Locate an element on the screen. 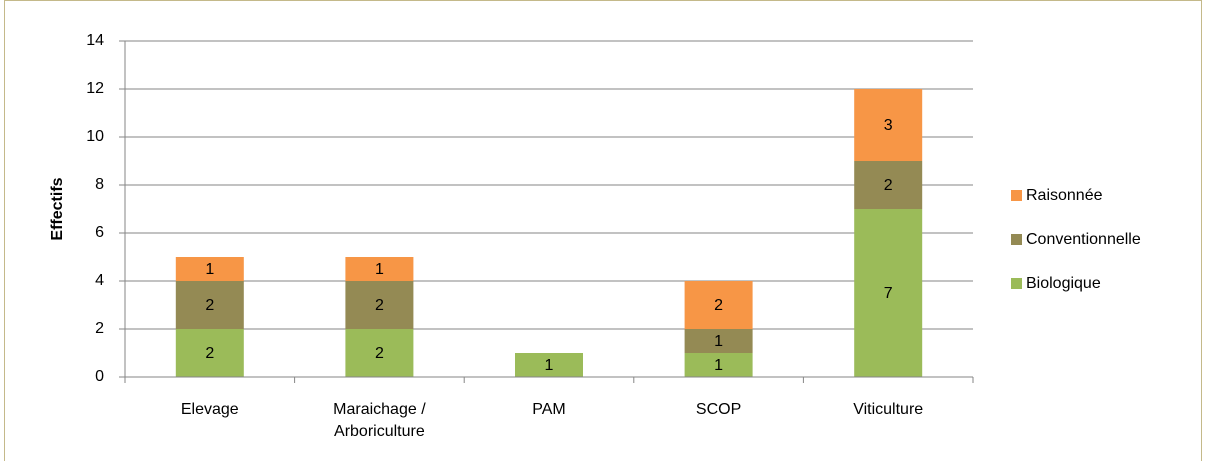 Image resolution: width=1206 pixels, height=461 pixels. y-tick-label: 0 is located at coordinates (99, 376).